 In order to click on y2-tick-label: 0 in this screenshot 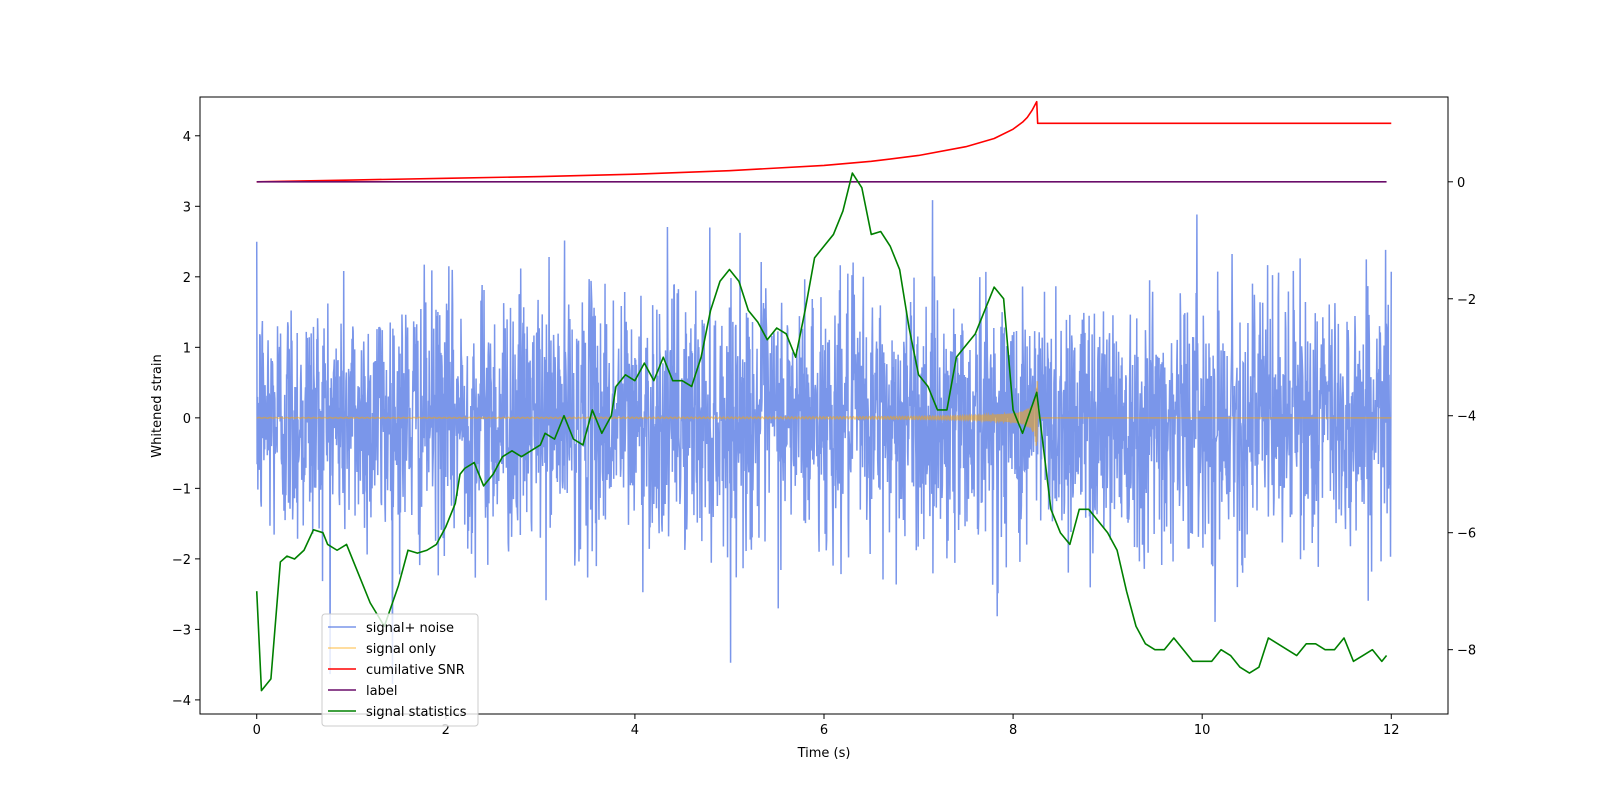, I will do `click(1461, 183)`.